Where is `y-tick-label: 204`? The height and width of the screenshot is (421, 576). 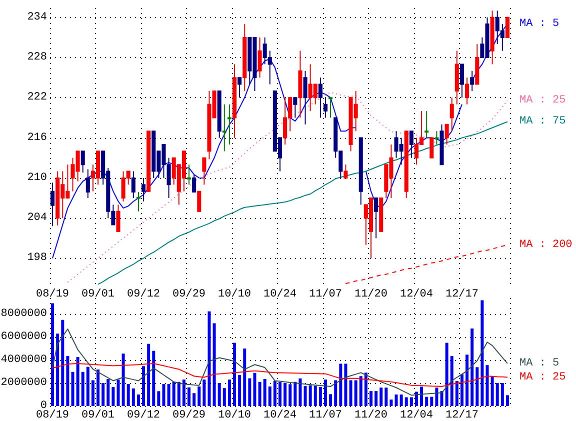
y-tick-label: 204 is located at coordinates (37, 218).